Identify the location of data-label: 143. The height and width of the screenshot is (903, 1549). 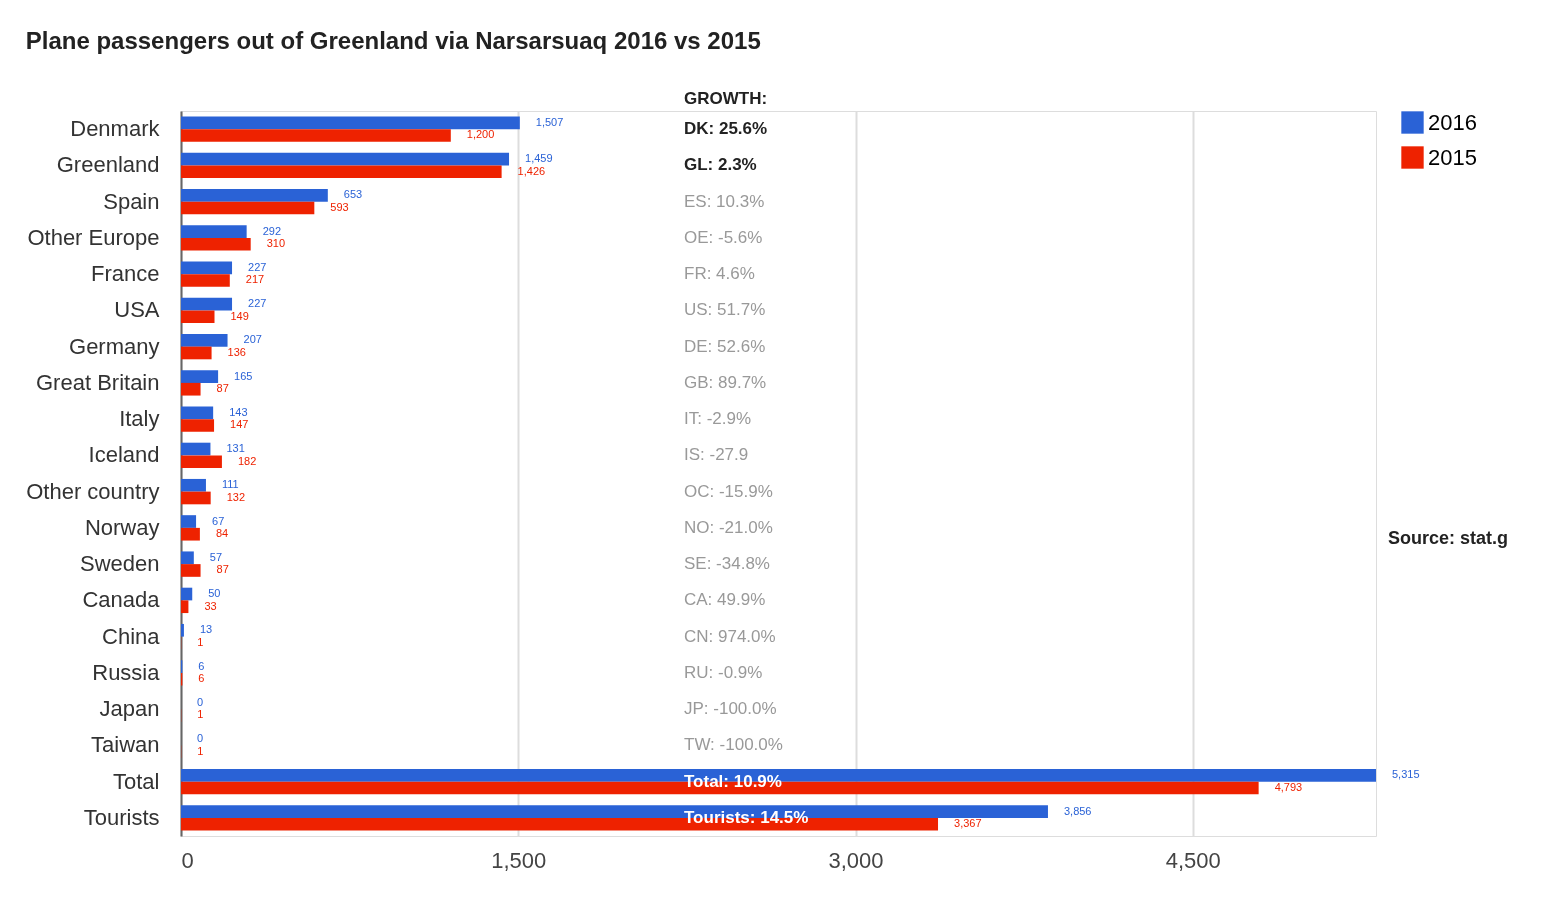
(238, 411).